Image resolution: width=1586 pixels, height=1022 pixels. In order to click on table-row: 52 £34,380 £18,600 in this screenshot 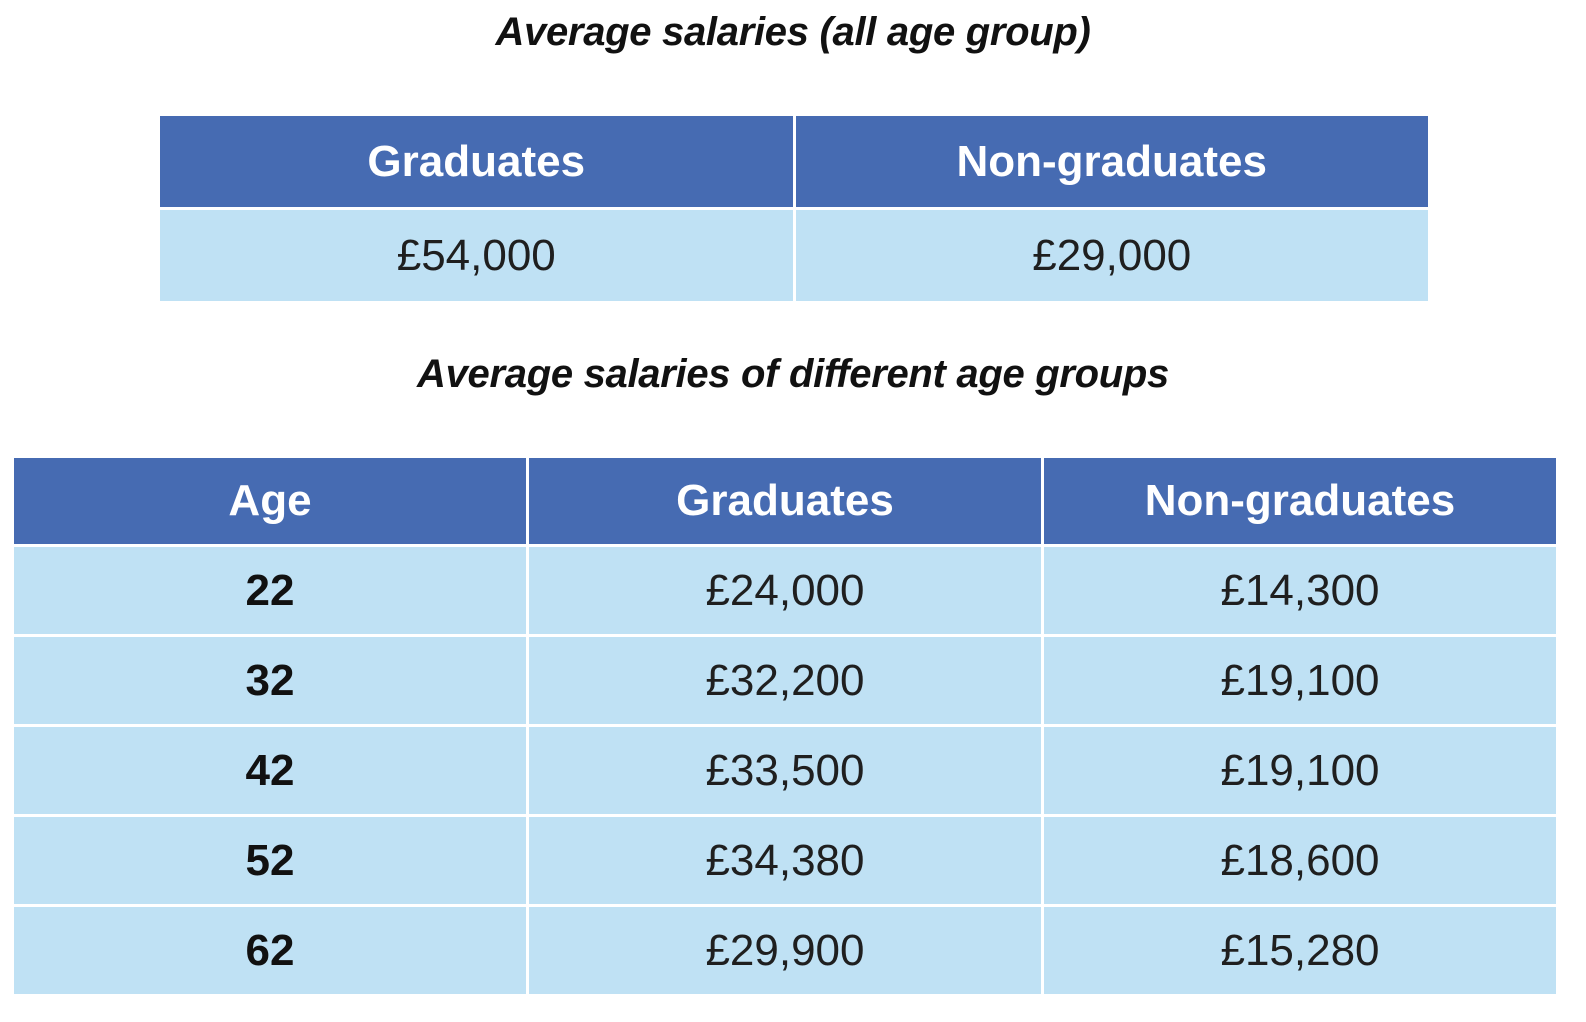, I will do `click(785, 860)`.